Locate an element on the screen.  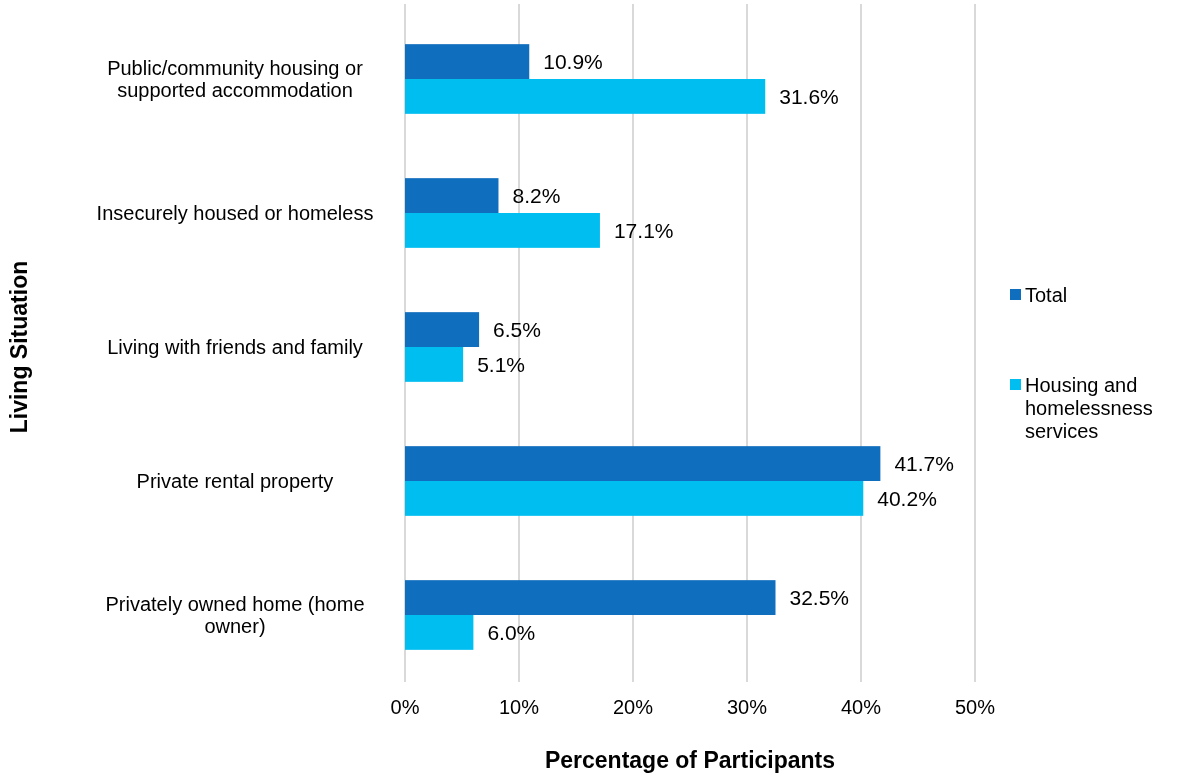
y-tick-label: Private rental property is located at coordinates (235, 481).